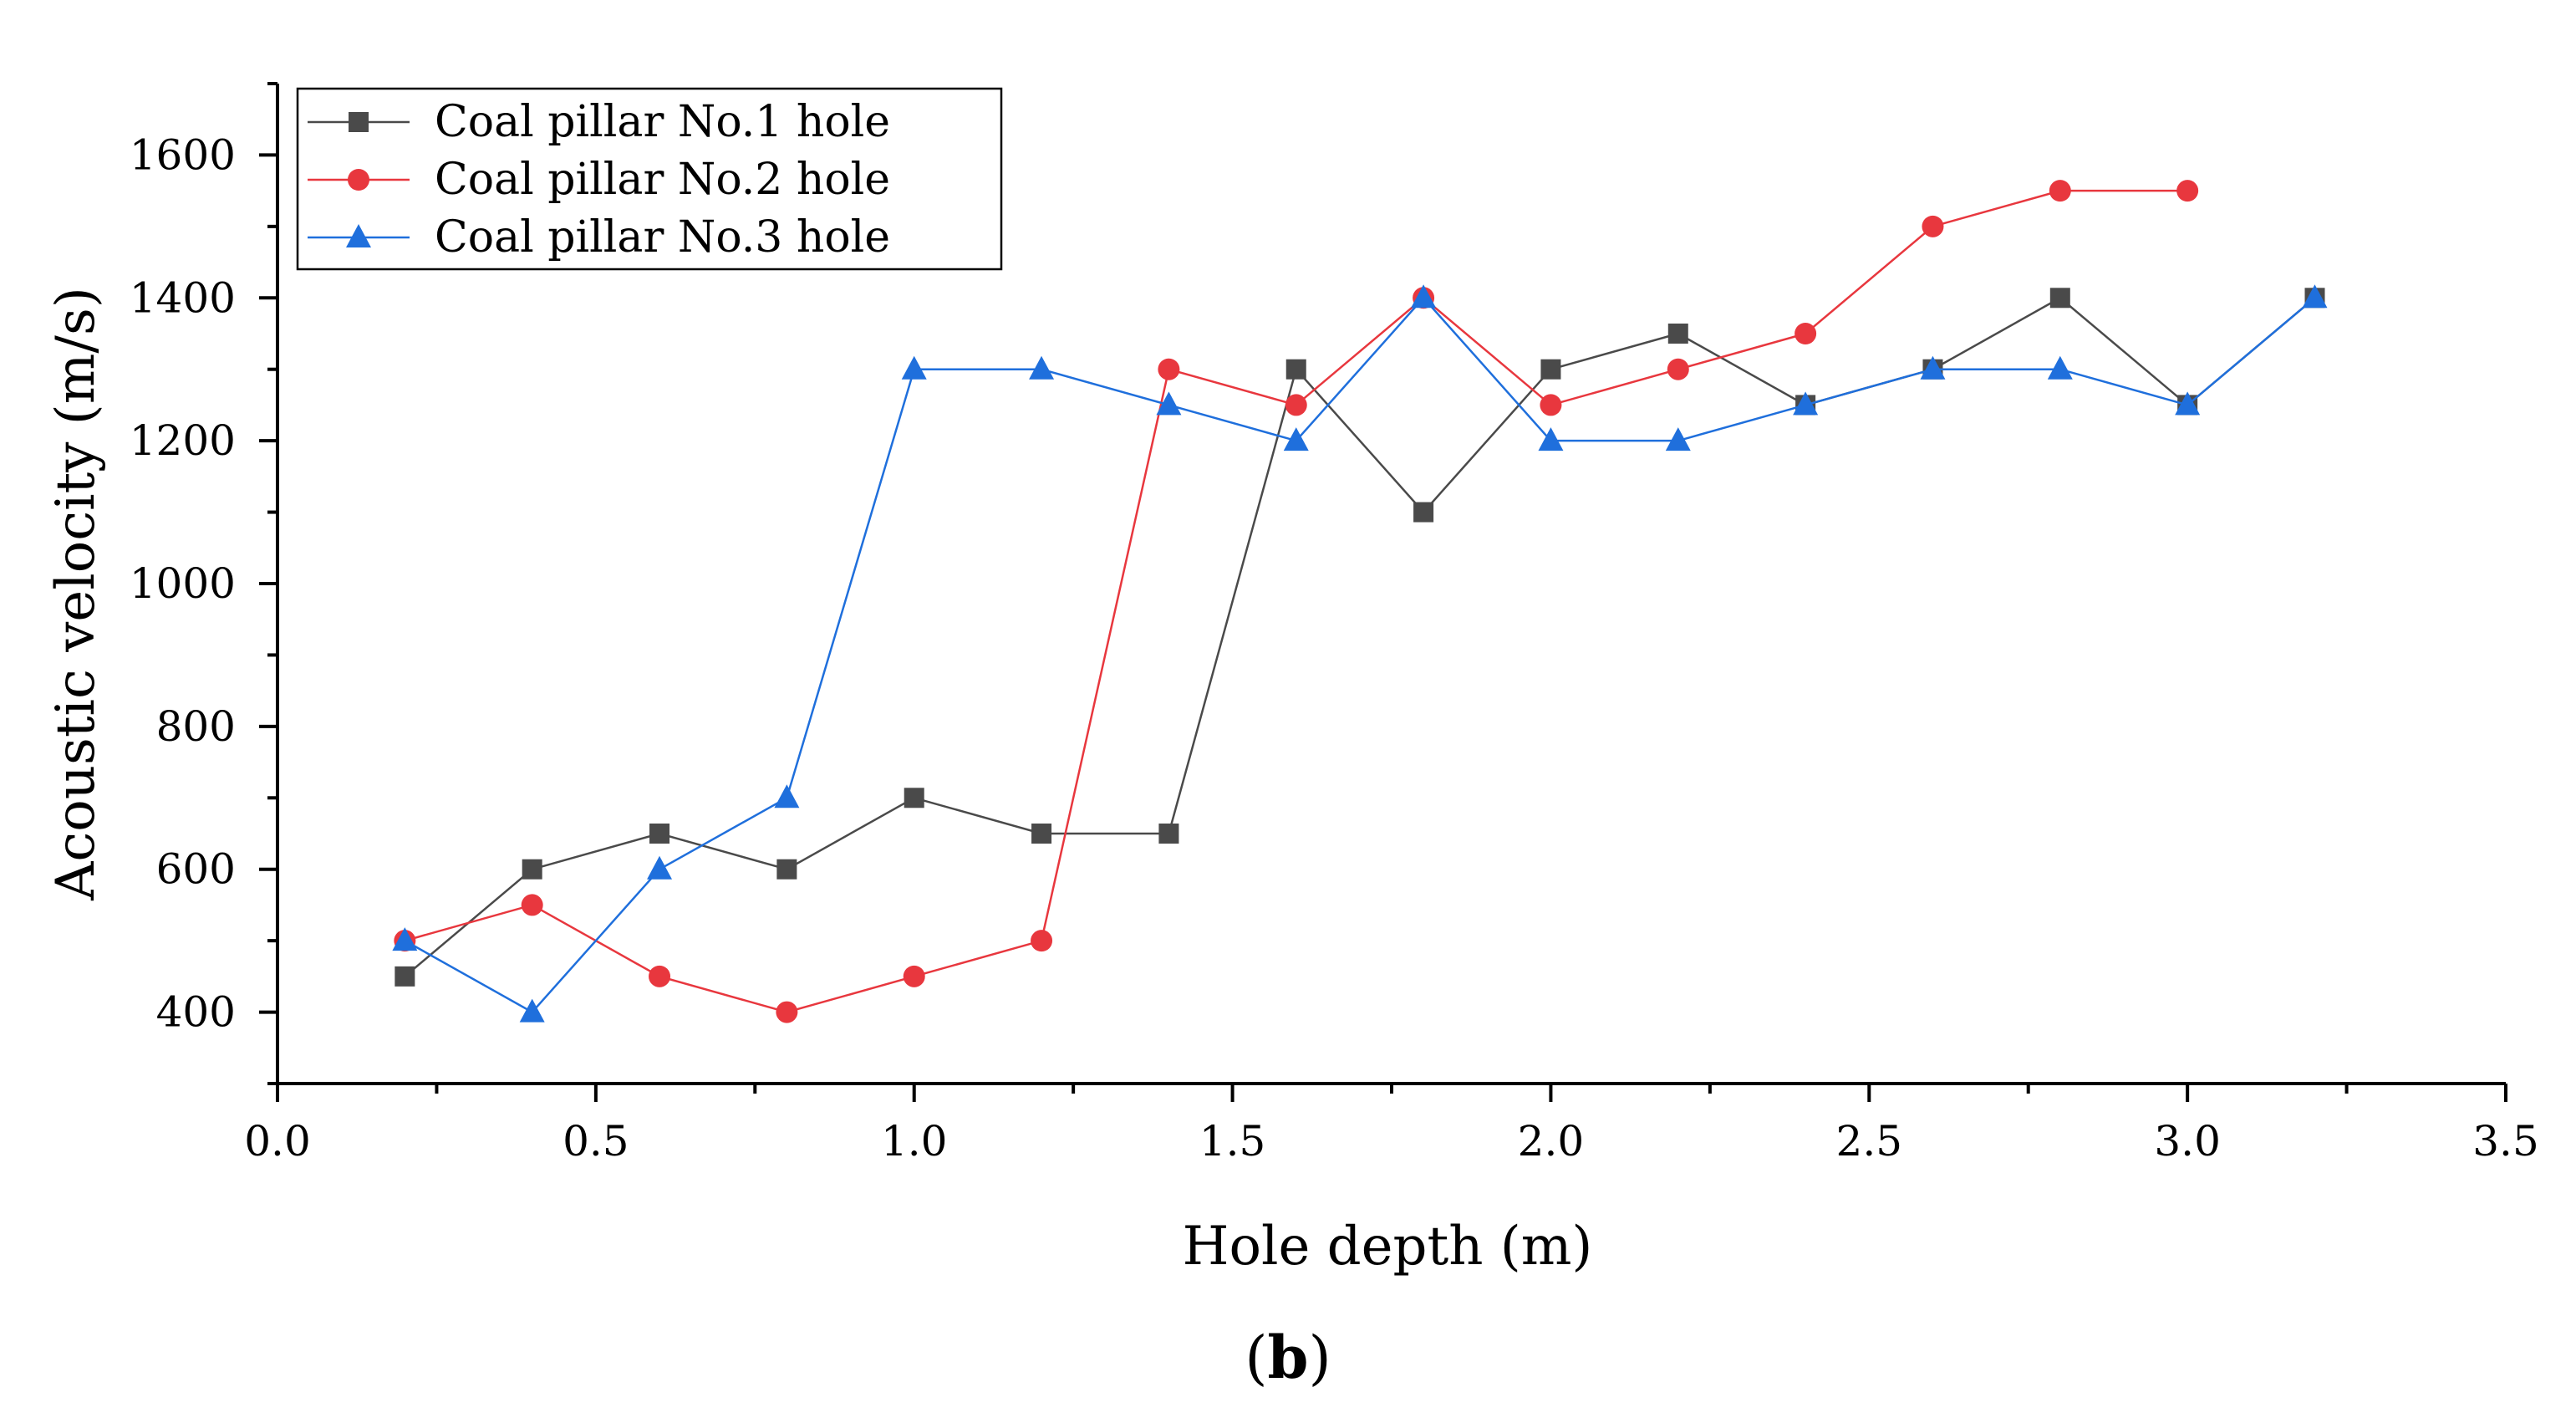 The width and height of the screenshot is (2576, 1423). Describe the element at coordinates (196, 1012) in the screenshot. I see `y-tick-label: 400` at that location.